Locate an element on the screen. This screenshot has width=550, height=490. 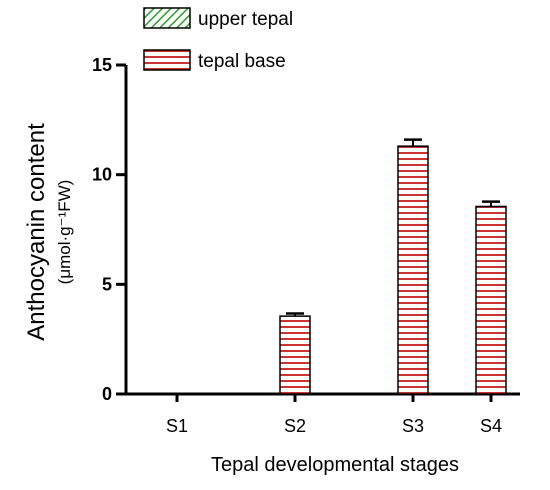
bar-upper-tepal-s1 is located at coordinates (156, 393).